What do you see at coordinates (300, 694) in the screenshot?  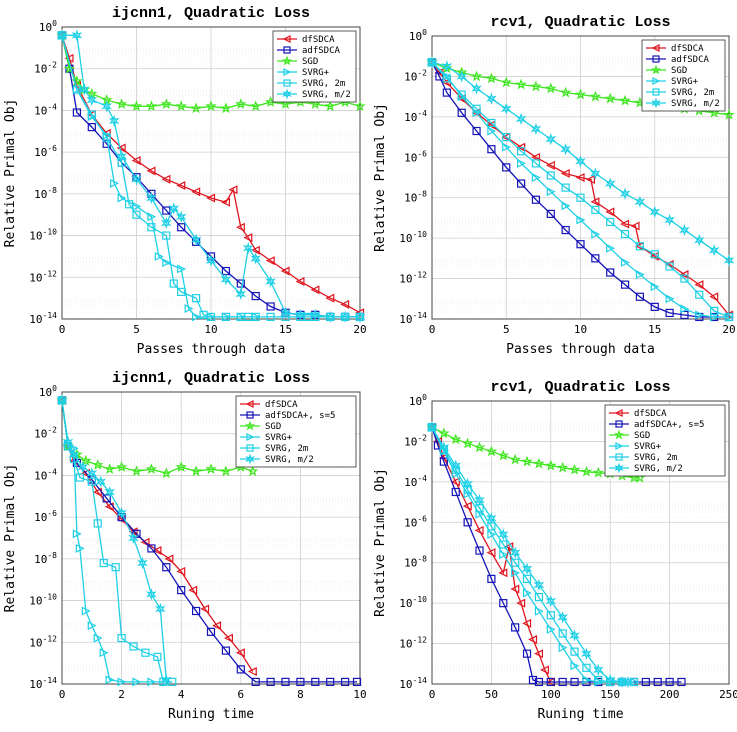 I see `x-tick-label: 8` at bounding box center [300, 694].